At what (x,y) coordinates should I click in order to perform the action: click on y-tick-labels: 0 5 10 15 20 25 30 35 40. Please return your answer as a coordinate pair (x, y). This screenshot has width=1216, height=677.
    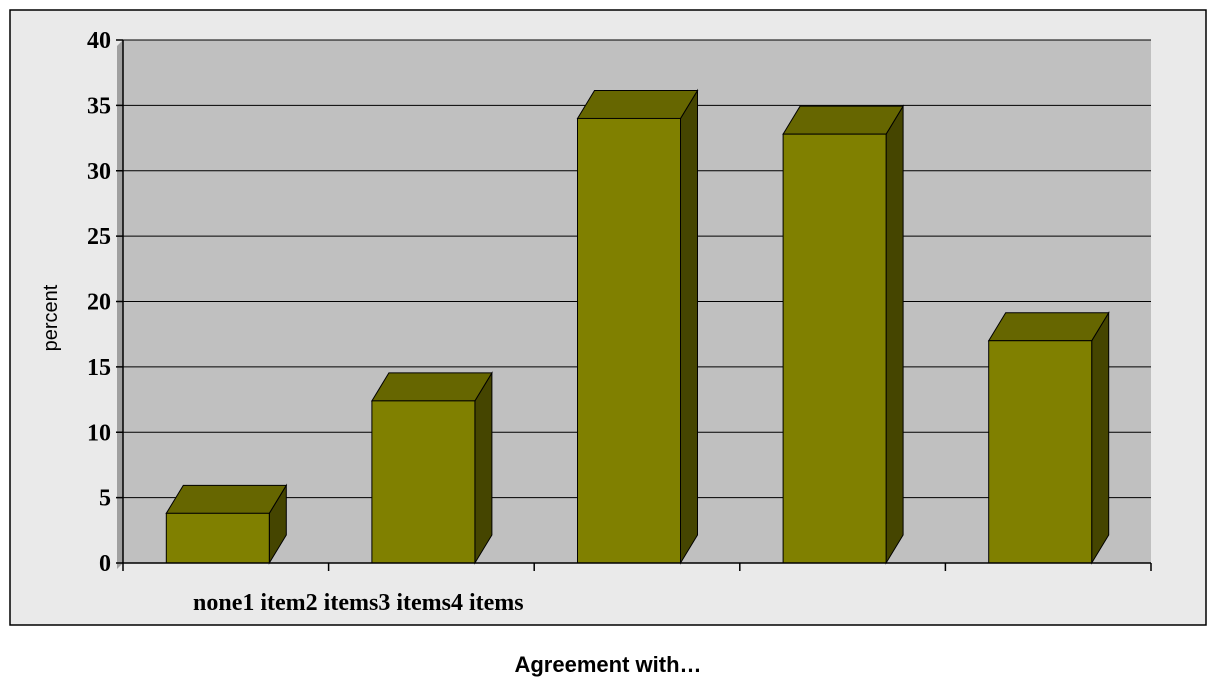
    Looking at the image, I should click on (99, 302).